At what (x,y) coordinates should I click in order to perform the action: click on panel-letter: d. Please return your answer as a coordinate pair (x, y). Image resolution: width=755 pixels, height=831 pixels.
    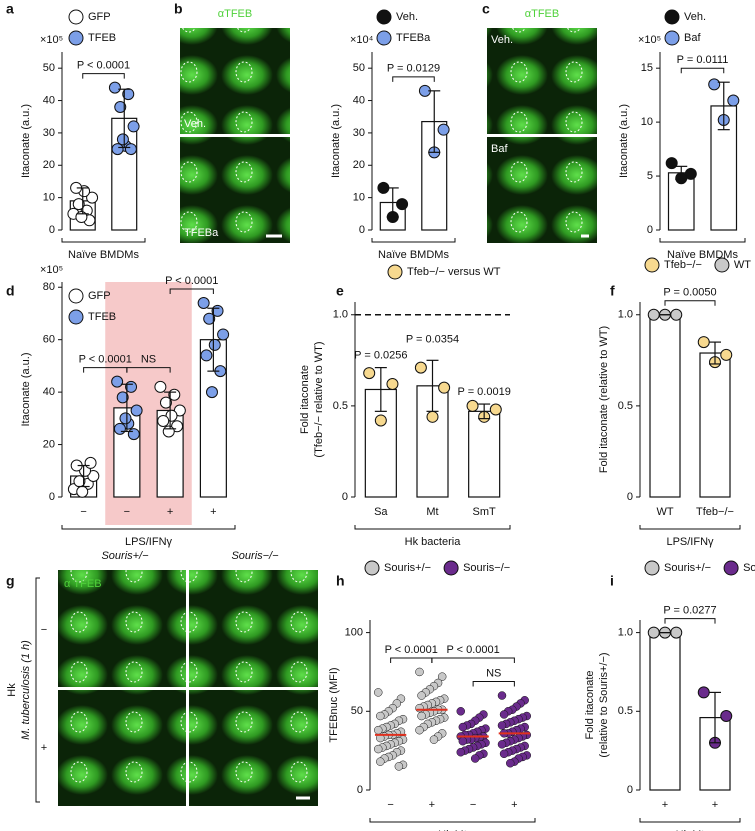
    Looking at the image, I should click on (10, 291).